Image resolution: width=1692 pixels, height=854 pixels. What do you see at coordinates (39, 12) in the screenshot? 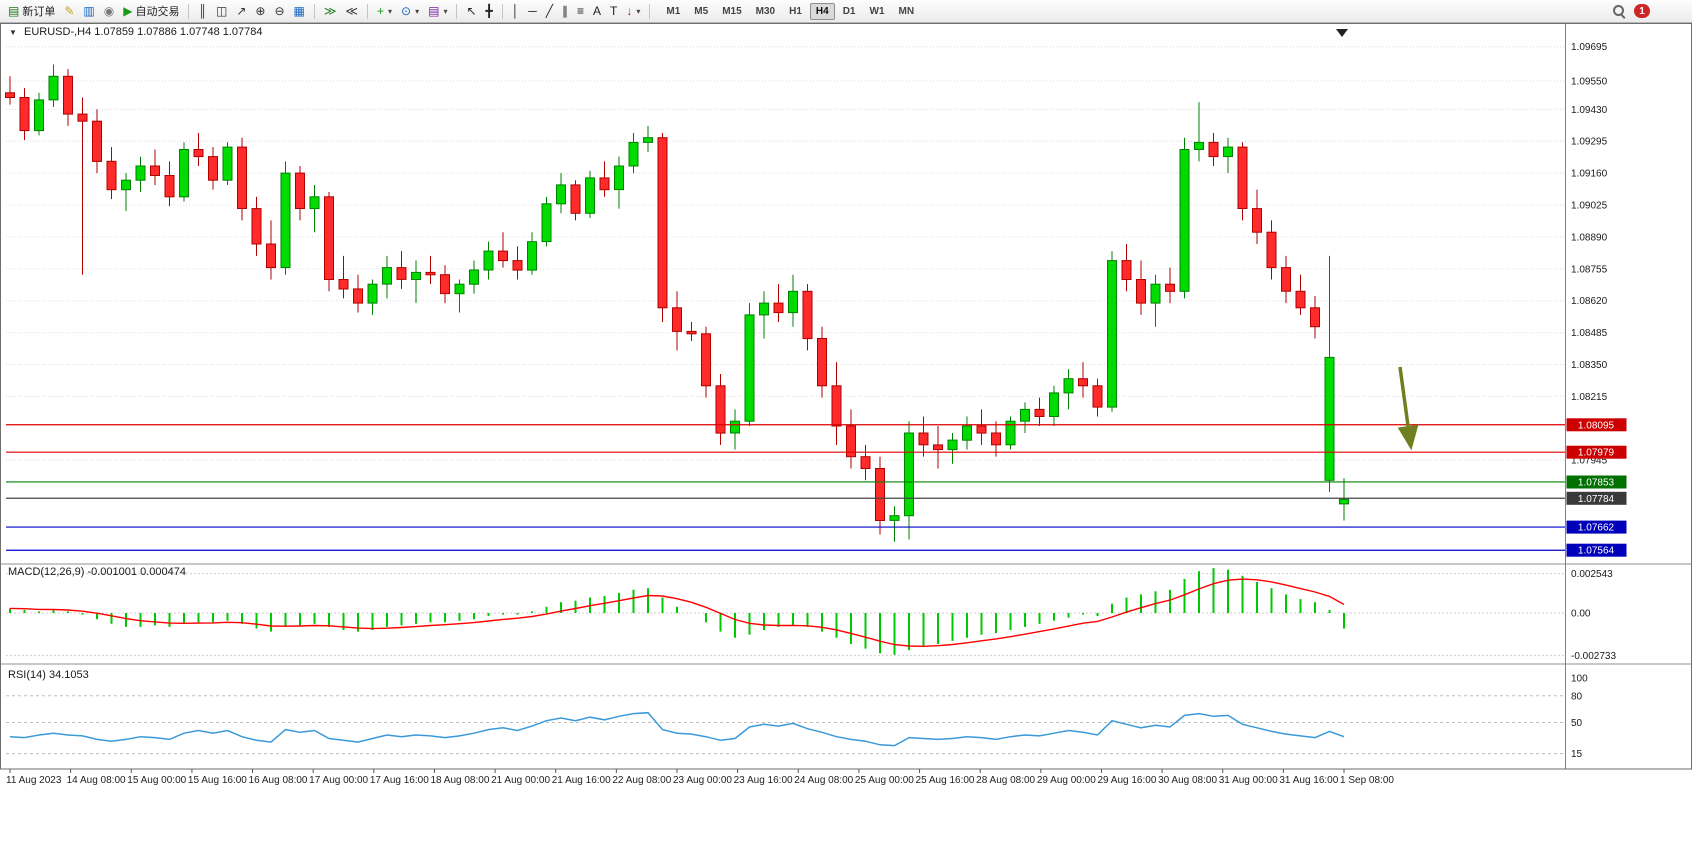
I see `new-order-button-label: 新订单` at bounding box center [39, 12].